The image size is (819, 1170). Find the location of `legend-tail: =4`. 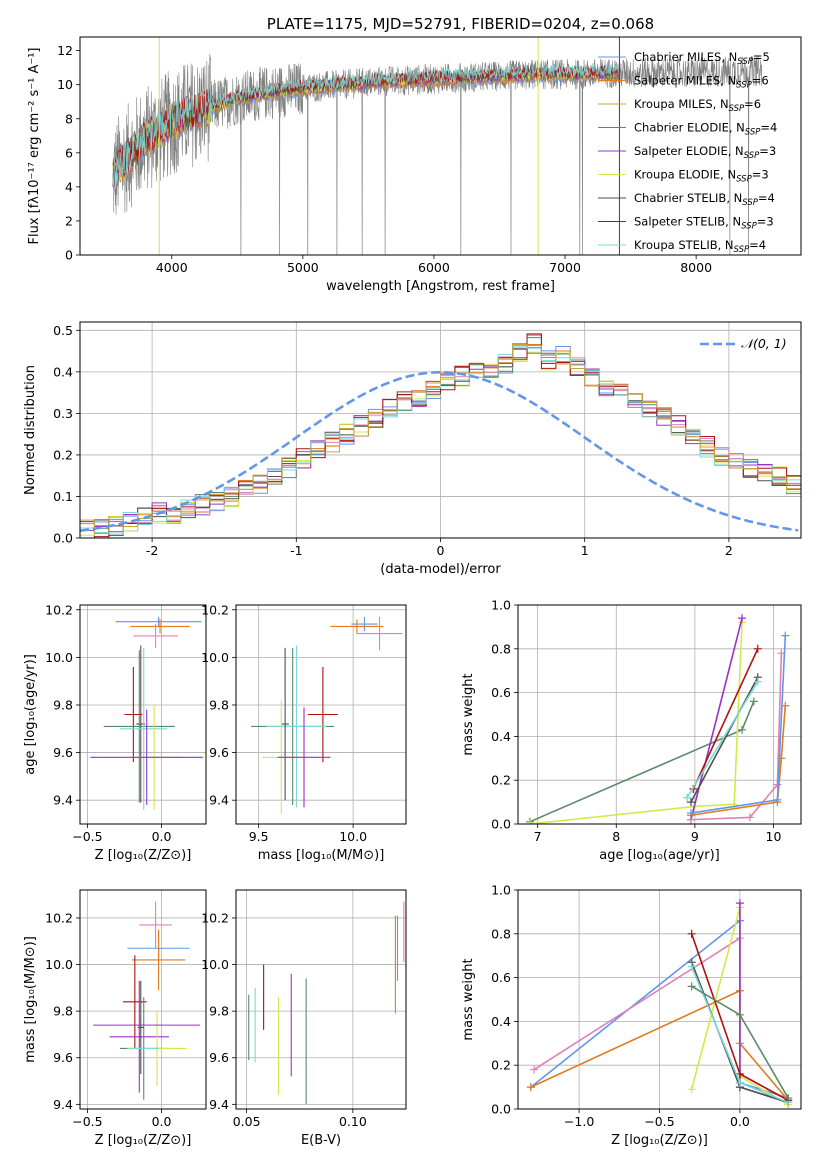

legend-tail: =4 is located at coordinates (757, 245).